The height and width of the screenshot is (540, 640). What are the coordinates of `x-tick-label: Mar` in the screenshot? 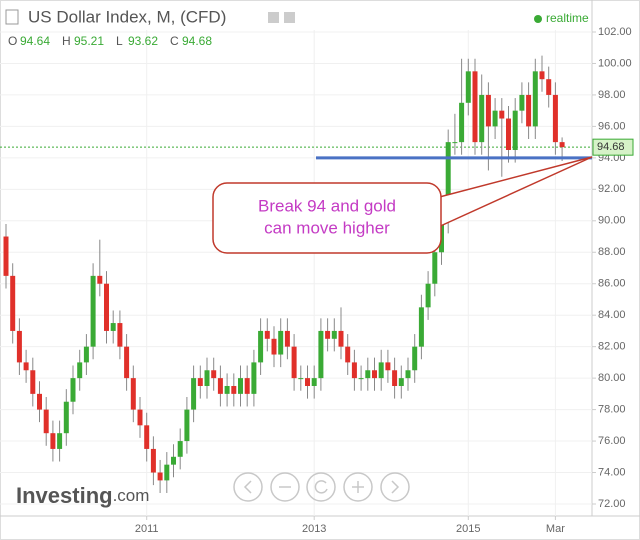 It's located at (555, 529).